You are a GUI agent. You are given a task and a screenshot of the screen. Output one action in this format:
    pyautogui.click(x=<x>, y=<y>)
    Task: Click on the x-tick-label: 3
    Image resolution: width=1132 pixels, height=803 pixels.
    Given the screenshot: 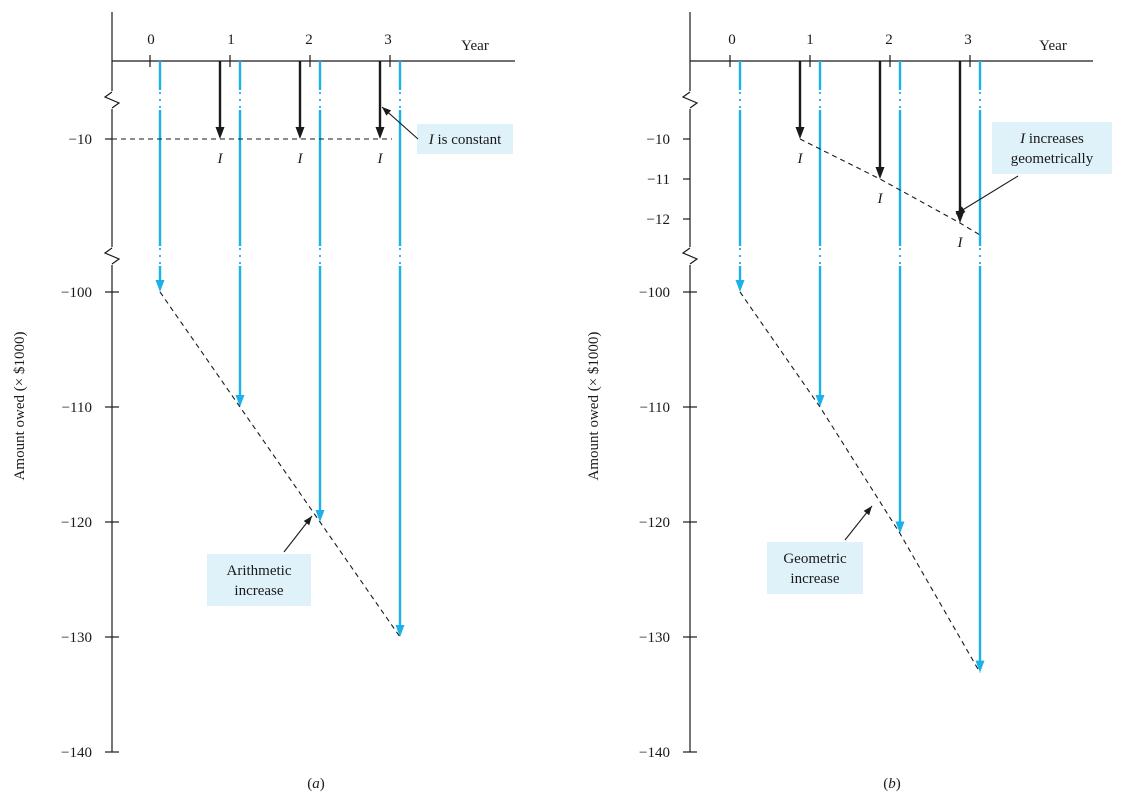 What is the action you would take?
    pyautogui.click(x=388, y=40)
    